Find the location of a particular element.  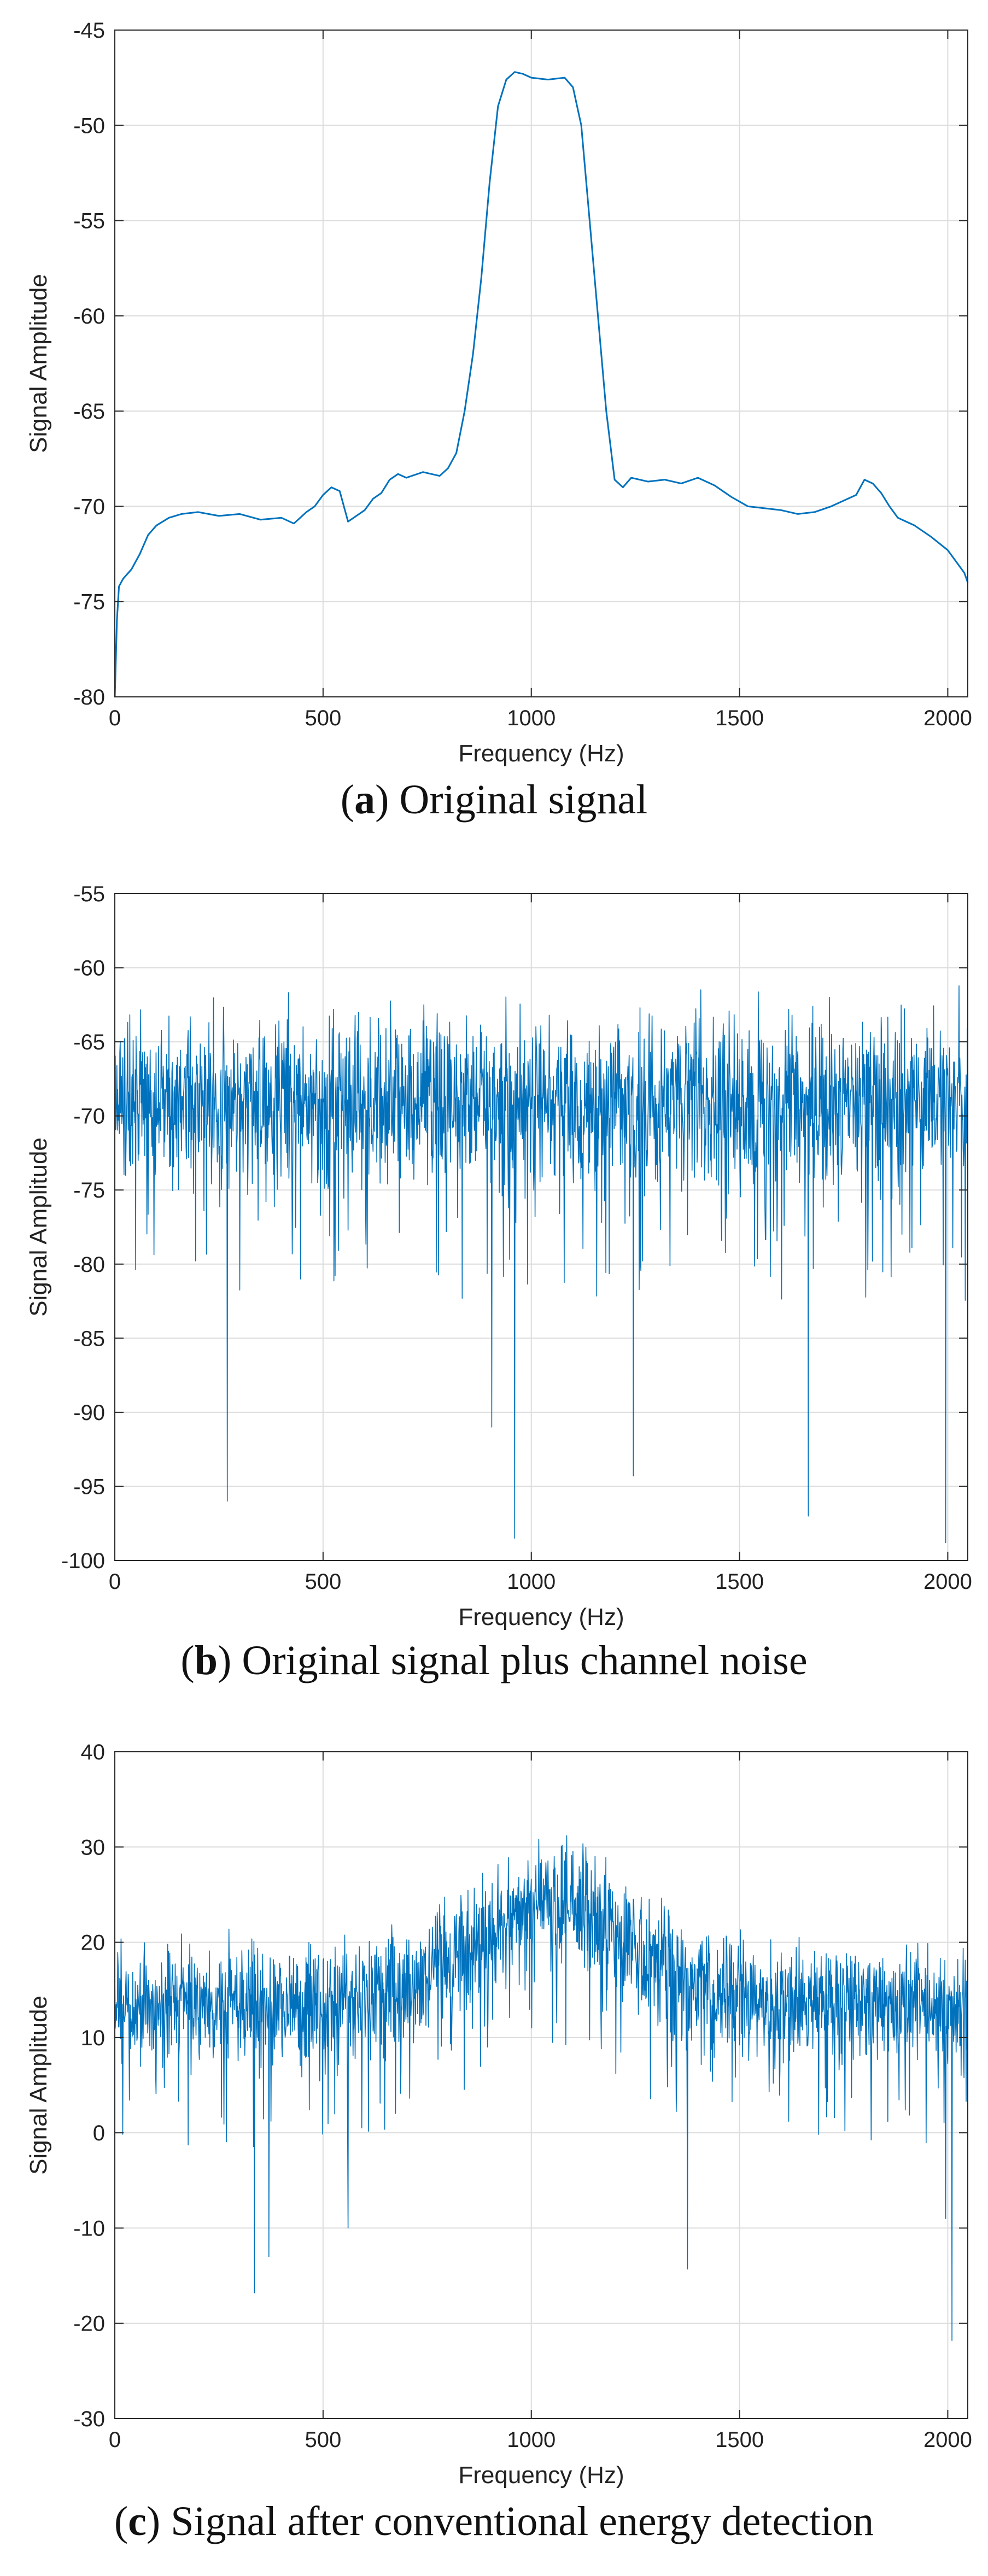

y-tick-label: -45 is located at coordinates (89, 31).